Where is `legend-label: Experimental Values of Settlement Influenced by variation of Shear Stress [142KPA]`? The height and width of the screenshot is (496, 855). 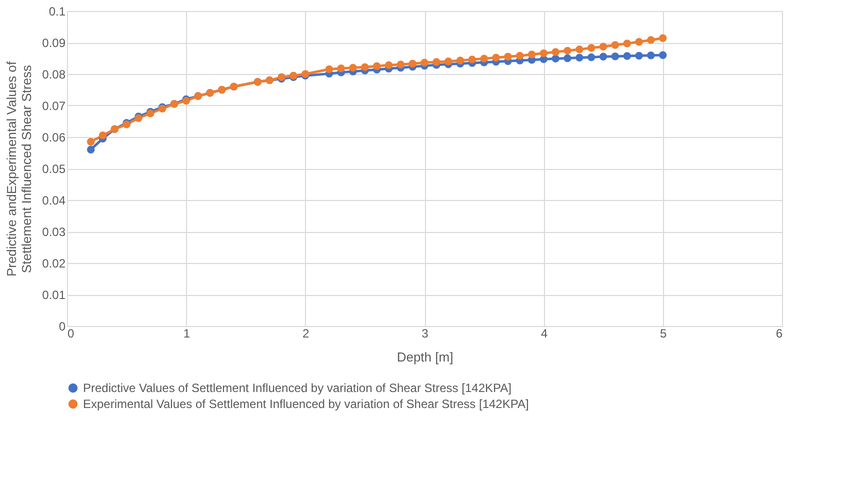 legend-label: Experimental Values of Settlement Influenced by variation of Shear Stress [142KPA] is located at coordinates (306, 404).